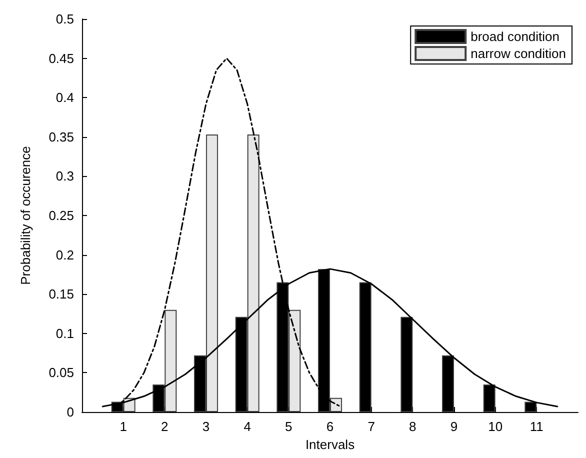 The width and height of the screenshot is (586, 458). What do you see at coordinates (330, 444) in the screenshot?
I see `x-axis-title: Intervals` at bounding box center [330, 444].